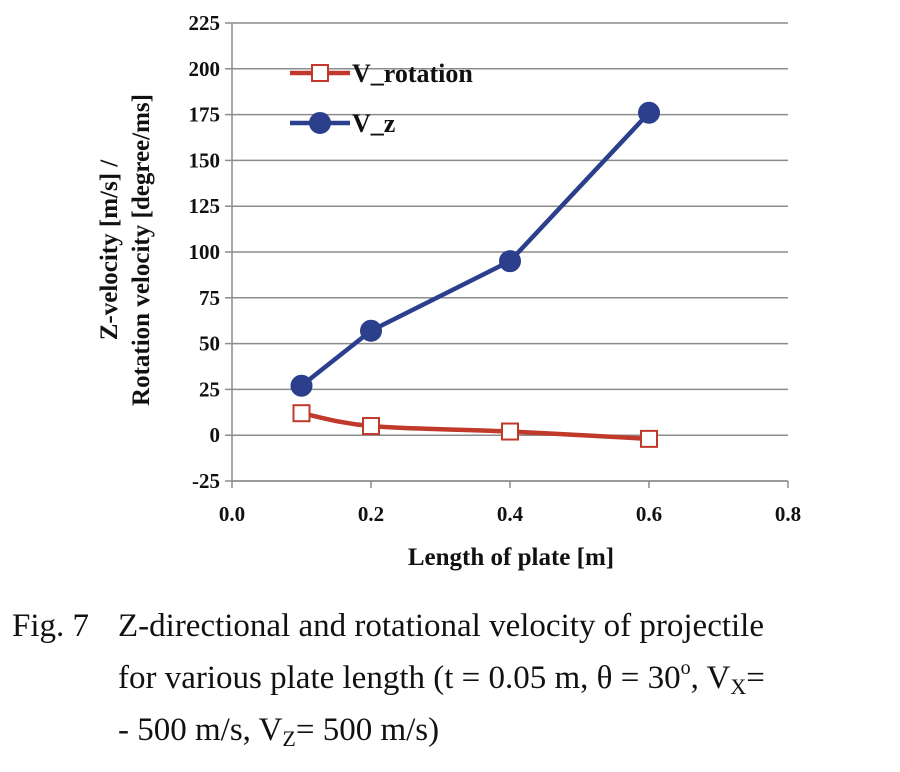 The width and height of the screenshot is (900, 772). I want to click on legend: V_rotation V_z, so click(381, 98).